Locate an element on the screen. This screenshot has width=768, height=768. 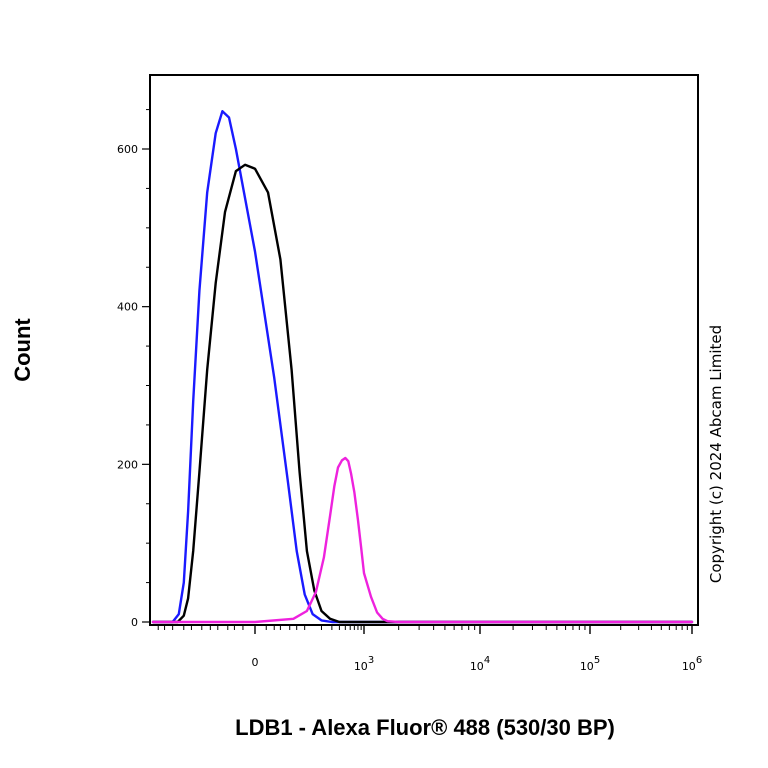
x-tick-label: 10⁵ is located at coordinates (590, 664).